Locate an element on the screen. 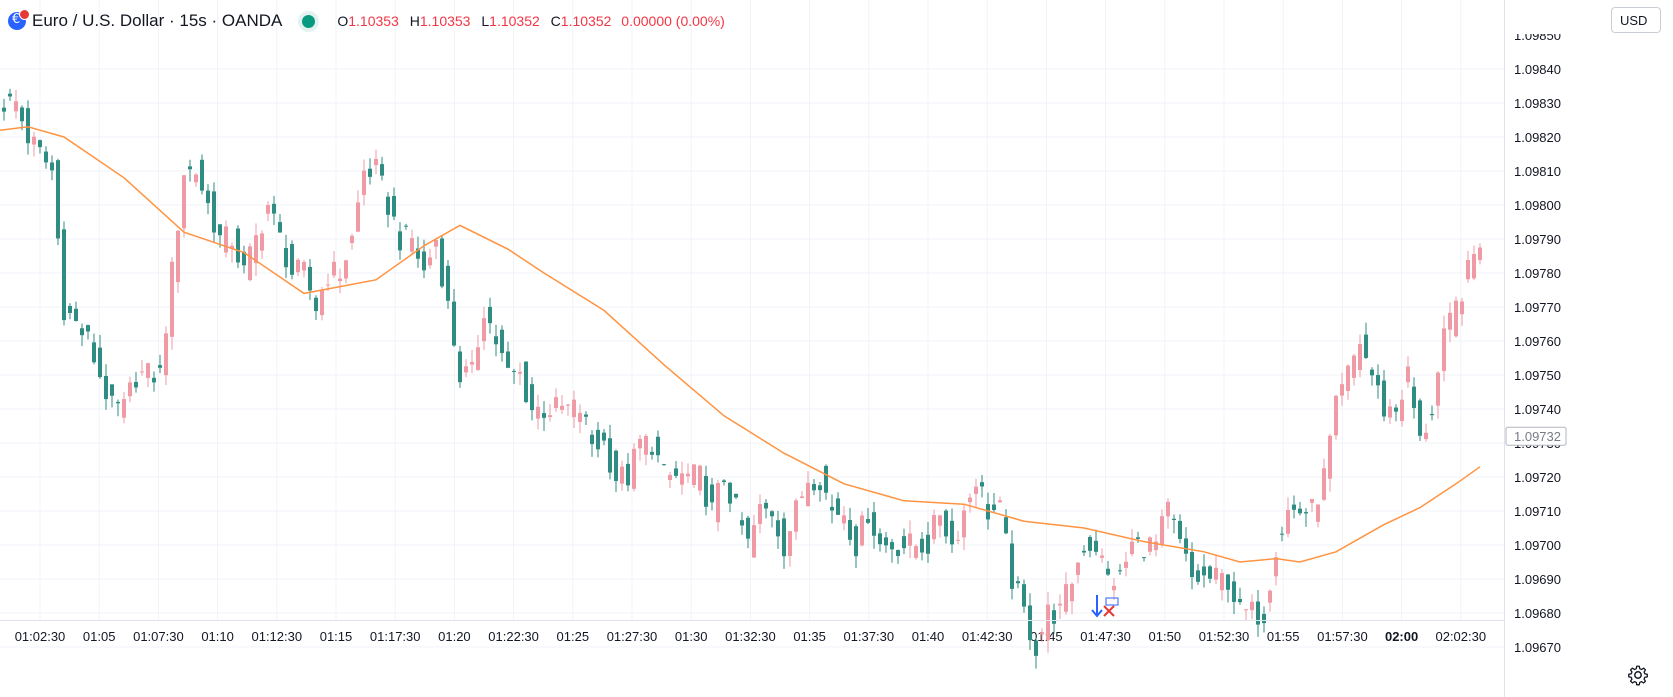  time-tick-label: 01:32:30 is located at coordinates (750, 636).